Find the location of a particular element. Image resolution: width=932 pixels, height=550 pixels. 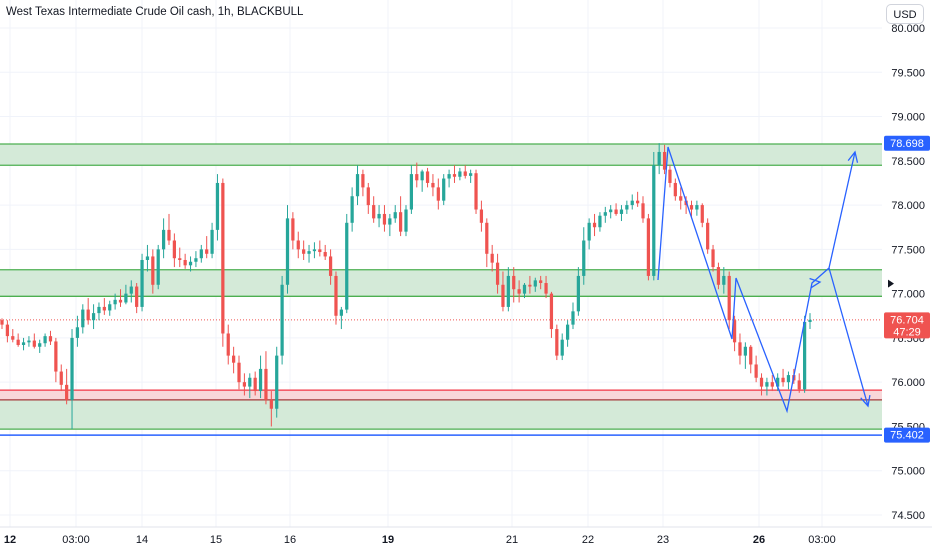

red-support-band is located at coordinates (441, 395).